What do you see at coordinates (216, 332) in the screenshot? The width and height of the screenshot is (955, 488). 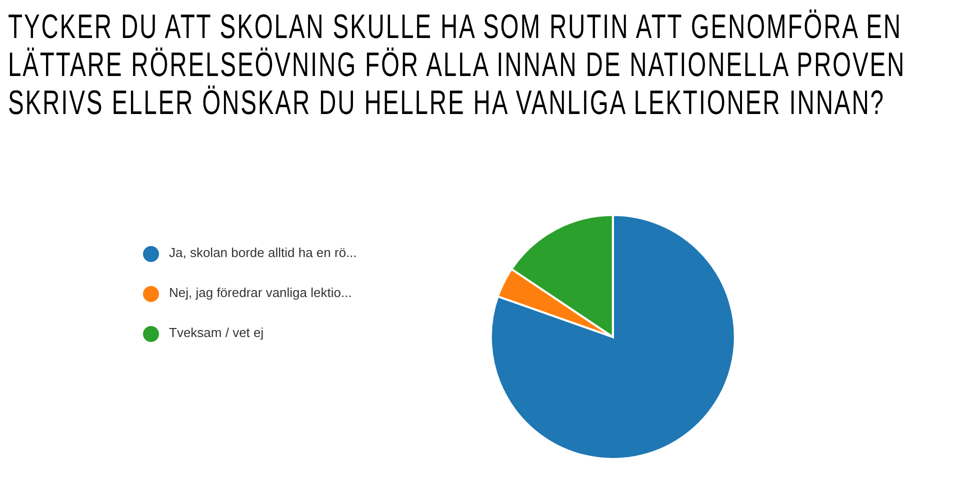 I see `legend-label: Tveksam / vet ej` at bounding box center [216, 332].